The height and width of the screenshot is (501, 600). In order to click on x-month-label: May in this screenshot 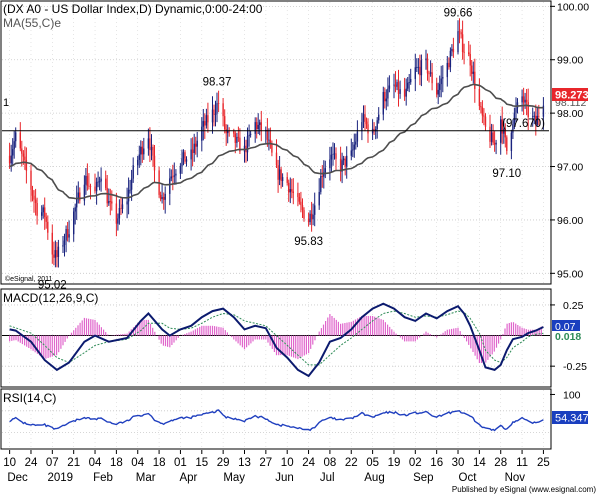, I will do `click(234, 478)`.